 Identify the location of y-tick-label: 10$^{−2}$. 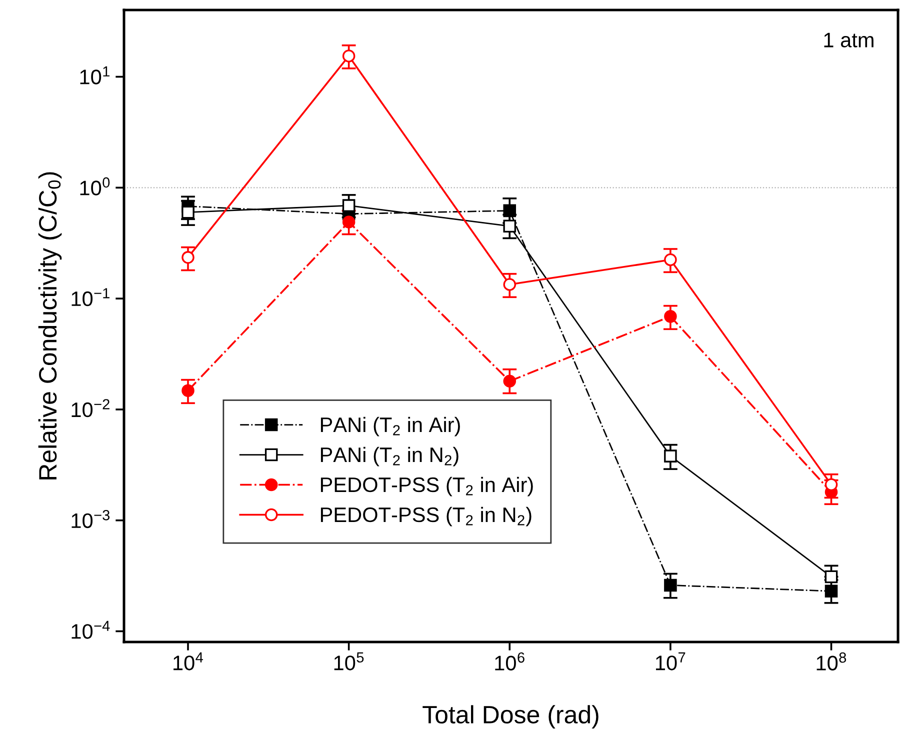
(91, 408).